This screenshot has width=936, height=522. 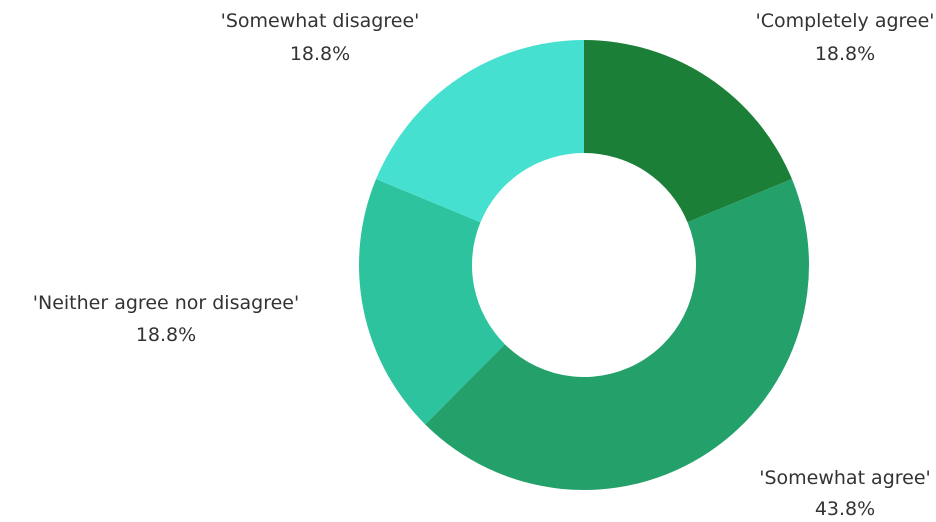 What do you see at coordinates (320, 54) in the screenshot?
I see `value-somewhat-disagree: 18.8%` at bounding box center [320, 54].